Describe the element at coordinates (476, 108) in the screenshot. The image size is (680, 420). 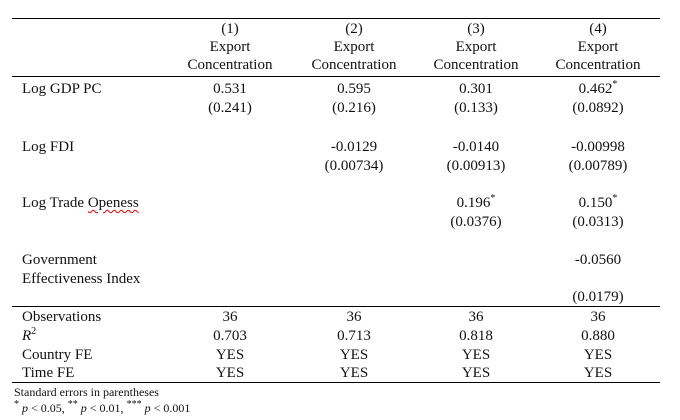
I see `se-cell: (0.133)` at that location.